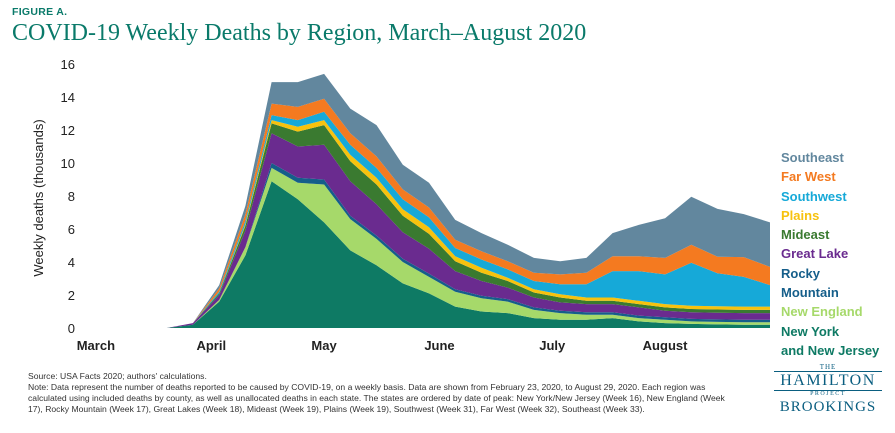  What do you see at coordinates (71, 262) in the screenshot?
I see `y-tick-label: 4` at bounding box center [71, 262].